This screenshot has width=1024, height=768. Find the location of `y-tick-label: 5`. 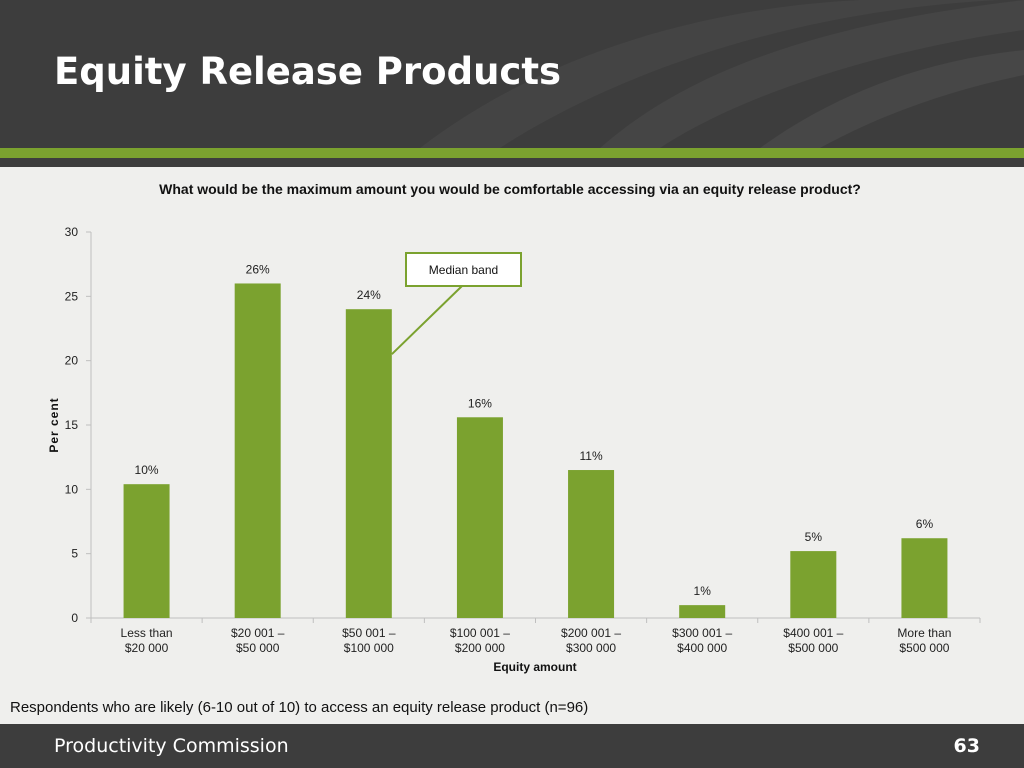

y-tick-label: 5 is located at coordinates (74, 554).